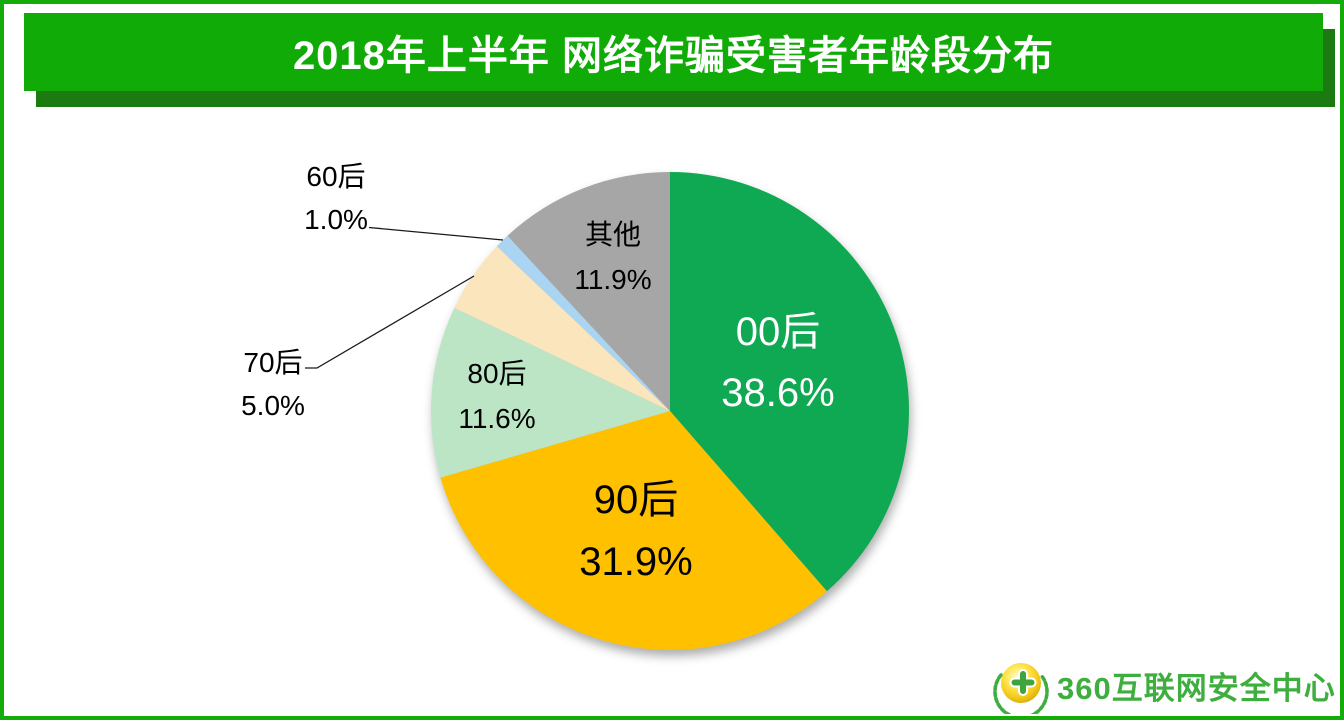 The height and width of the screenshot is (720, 1344). What do you see at coordinates (777, 363) in the screenshot?
I see `slice-label-00s: 00后 38.6%` at bounding box center [777, 363].